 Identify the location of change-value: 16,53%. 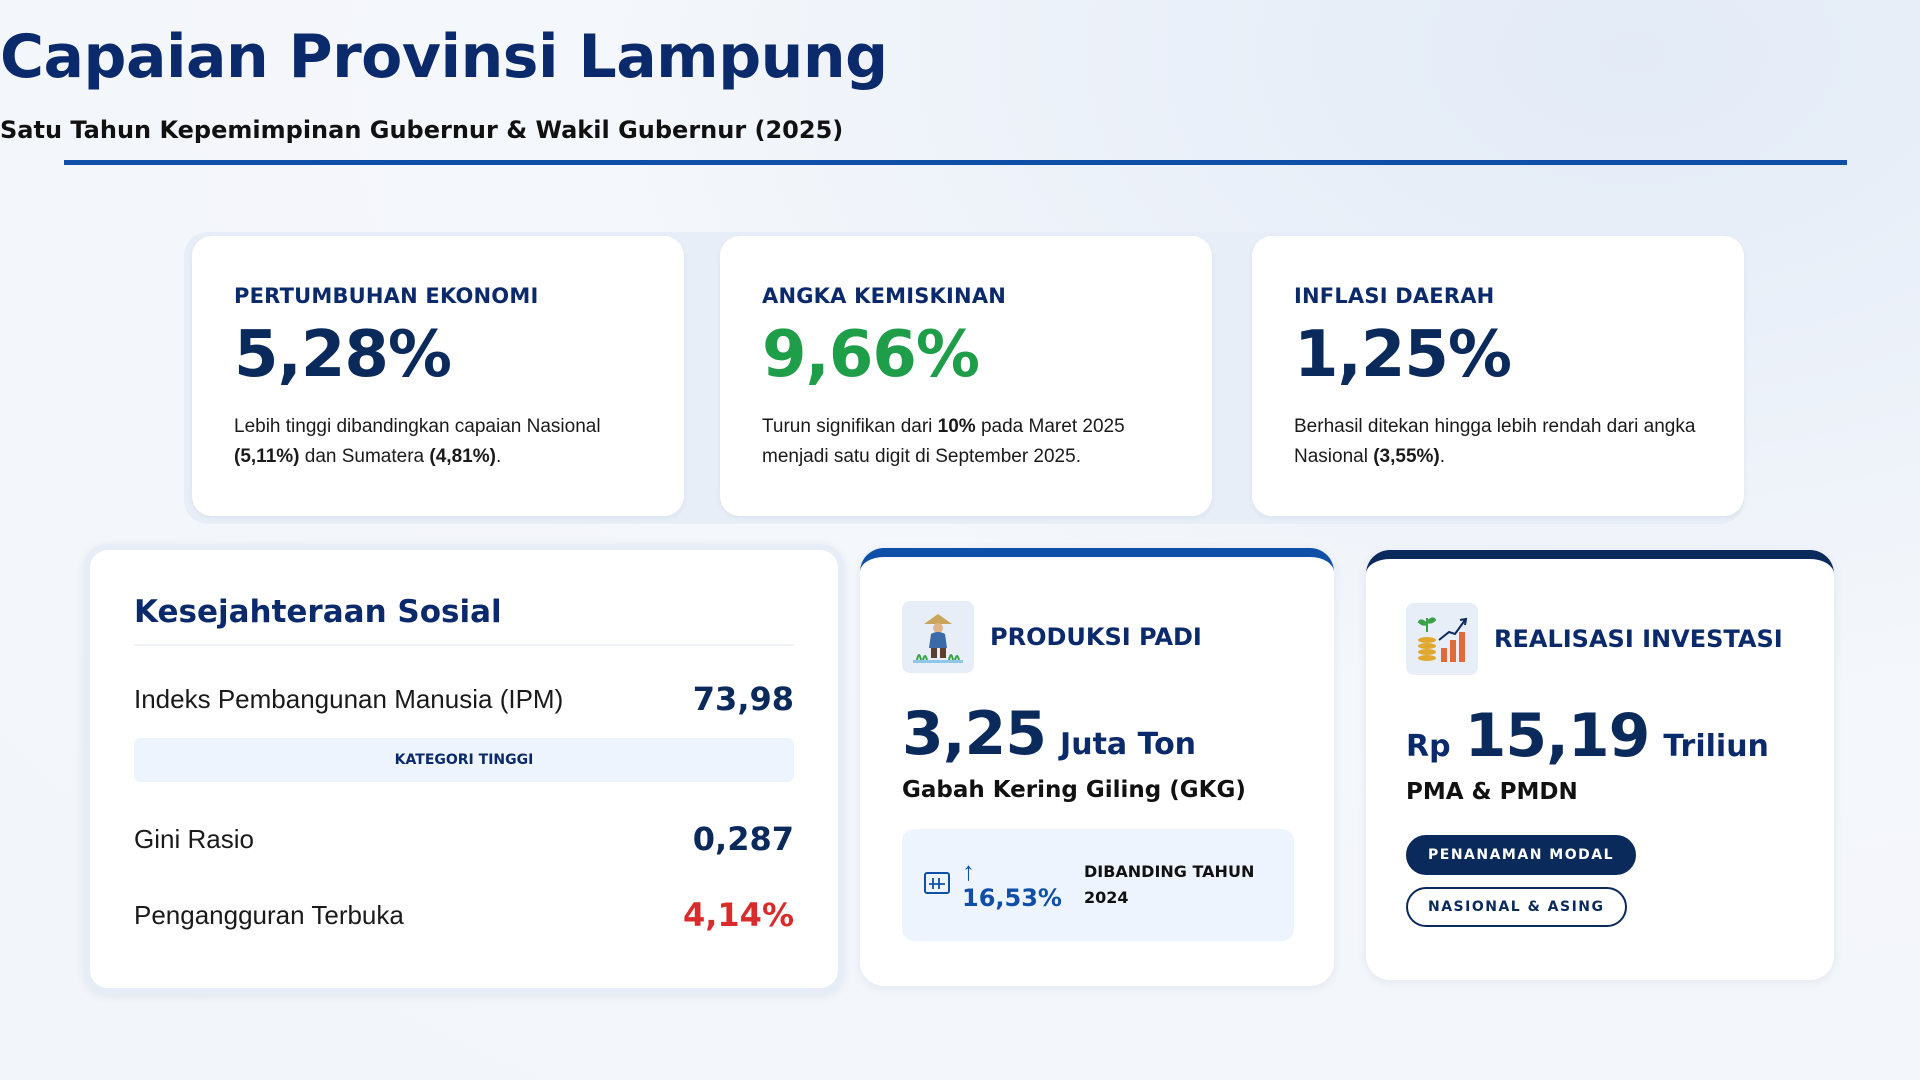
(1012, 898).